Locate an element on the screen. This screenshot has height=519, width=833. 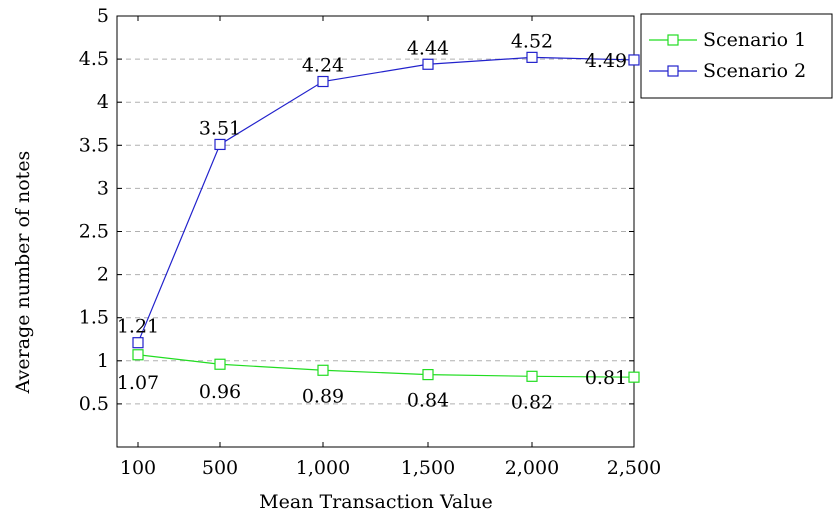
y-tick-label: 4 is located at coordinates (103, 102).